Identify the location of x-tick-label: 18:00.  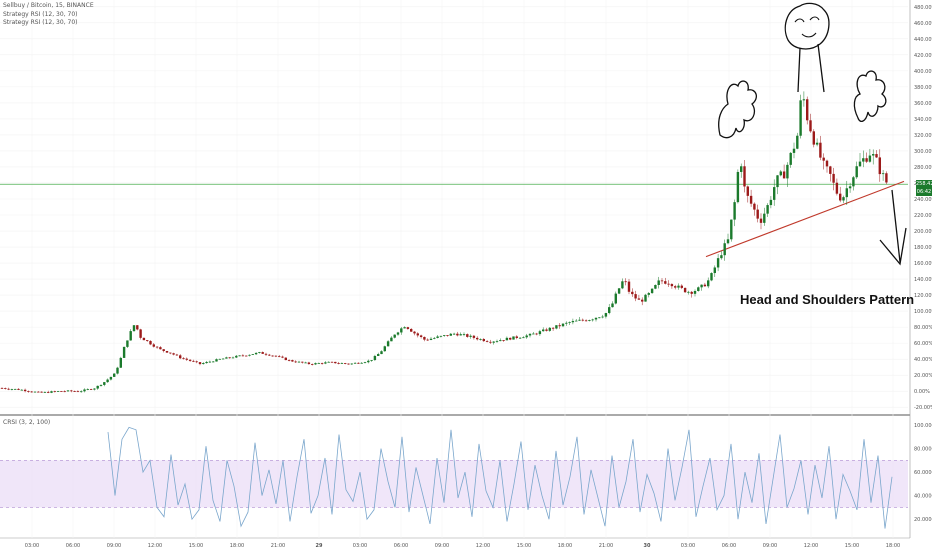
(565, 546).